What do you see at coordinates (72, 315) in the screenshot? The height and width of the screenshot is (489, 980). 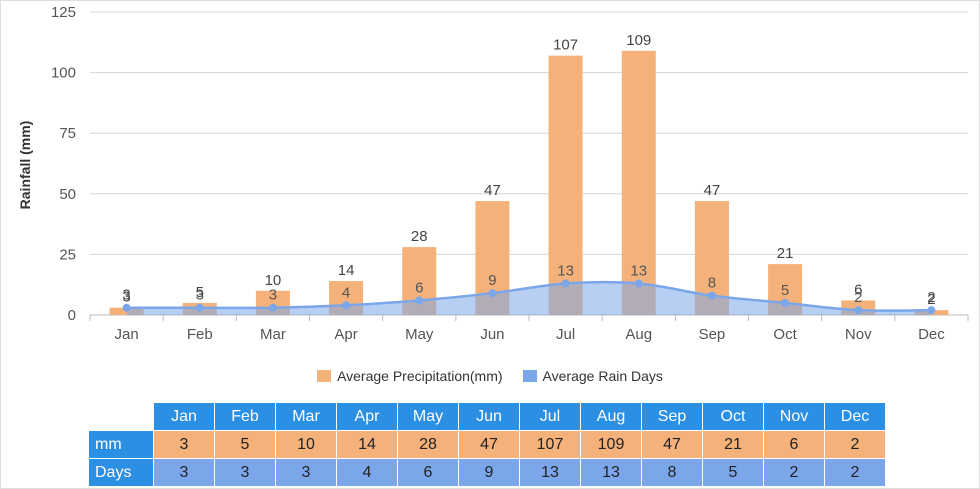 I see `y-tick-label: 0` at bounding box center [72, 315].